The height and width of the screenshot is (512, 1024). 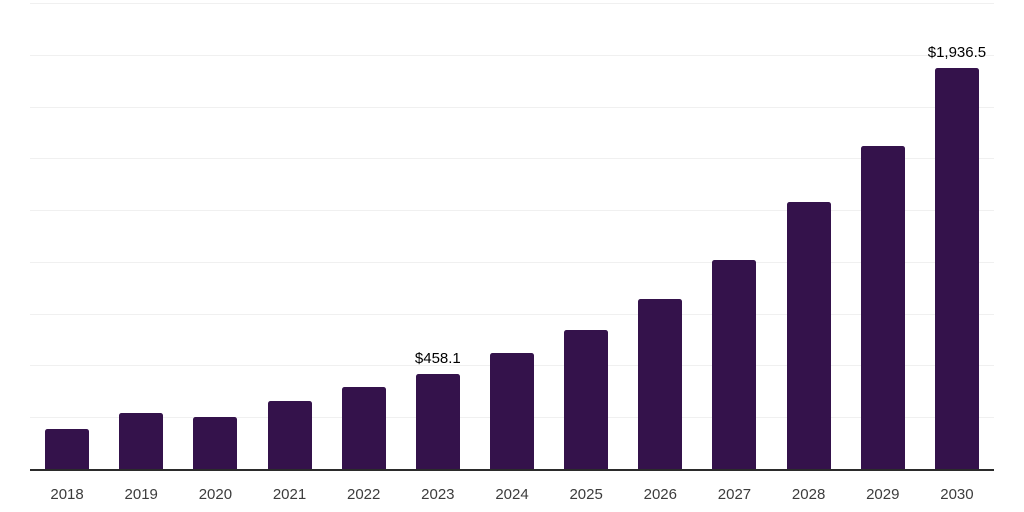 I want to click on x-tick-label: 2028, so click(x=808, y=494).